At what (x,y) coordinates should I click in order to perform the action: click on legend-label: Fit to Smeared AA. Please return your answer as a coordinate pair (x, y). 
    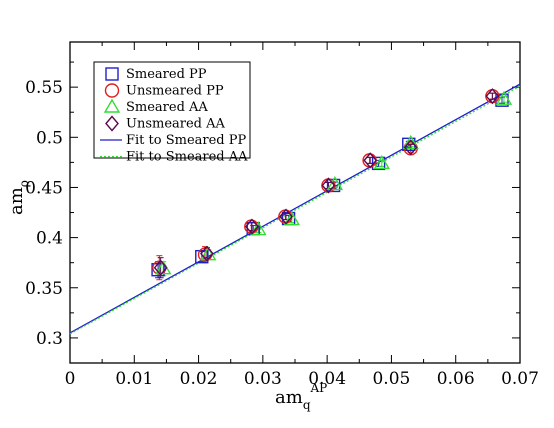
    Looking at the image, I should click on (187, 157).